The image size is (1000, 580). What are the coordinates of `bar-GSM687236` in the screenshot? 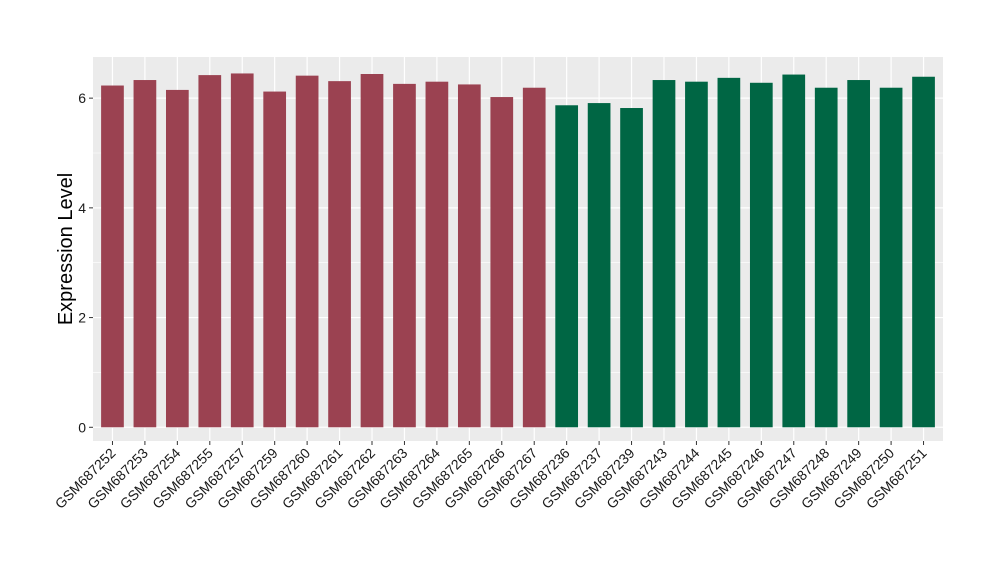 It's located at (567, 266).